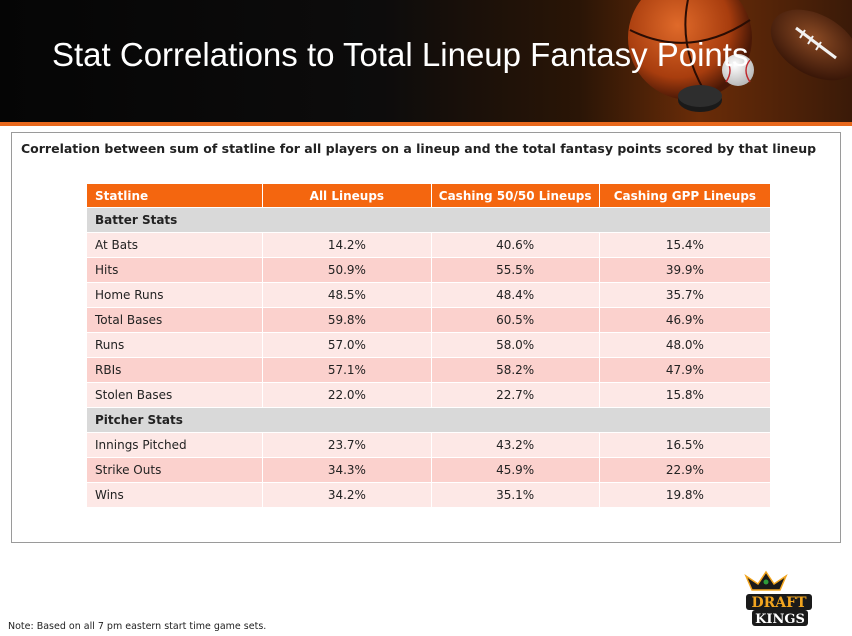 Image resolution: width=852 pixels, height=636 pixels. I want to click on value-all-lineups: 34.3%, so click(346, 470).